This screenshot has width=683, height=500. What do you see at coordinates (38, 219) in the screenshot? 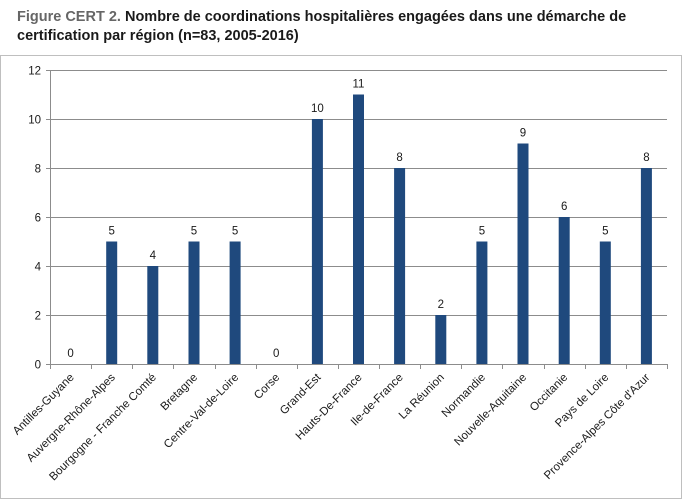
I see `y-tick-label: 6` at bounding box center [38, 219].